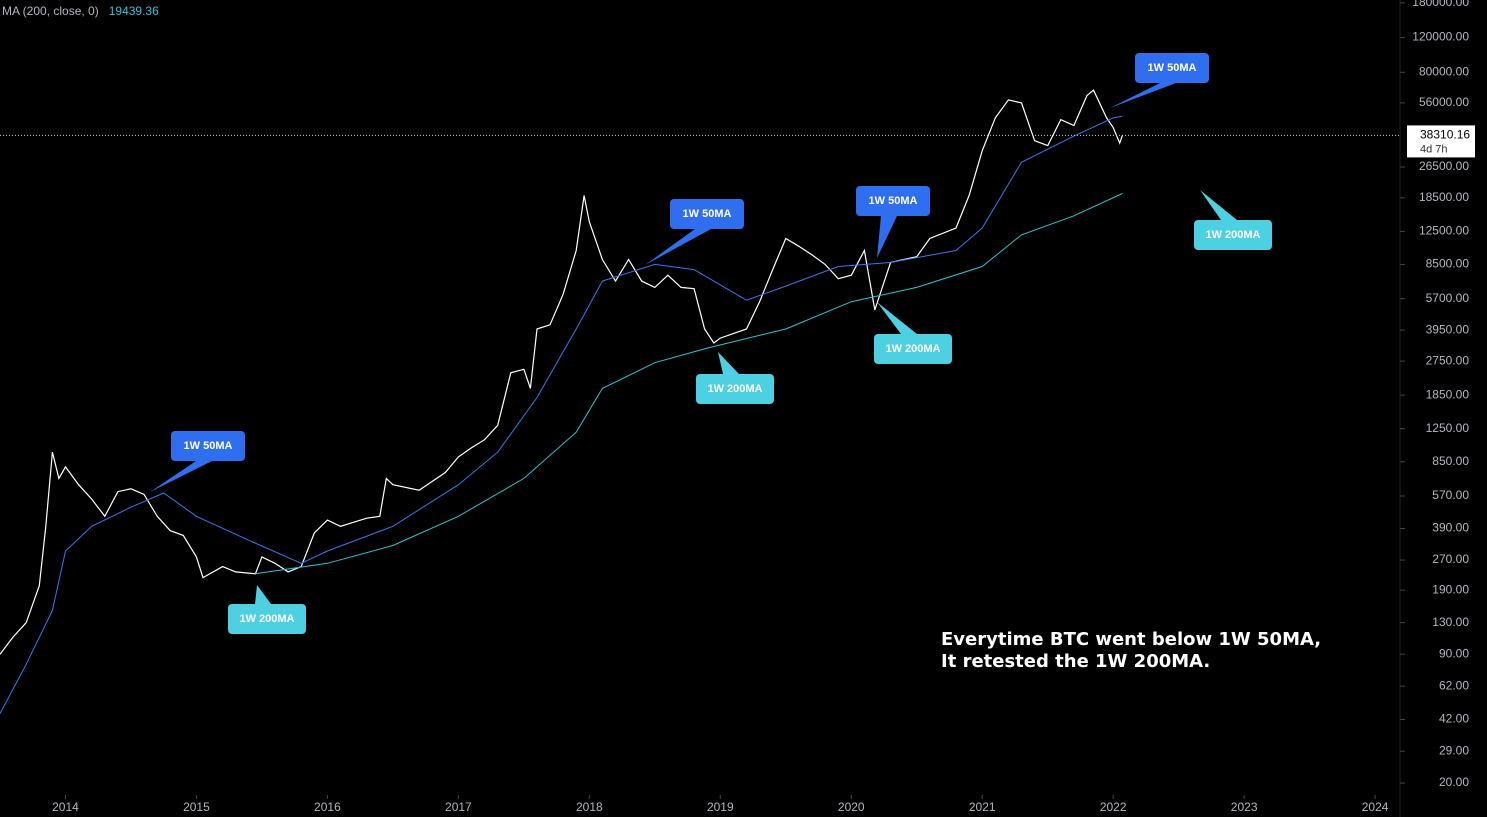  What do you see at coordinates (1244, 807) in the screenshot?
I see `x-tick-label: 2023` at bounding box center [1244, 807].